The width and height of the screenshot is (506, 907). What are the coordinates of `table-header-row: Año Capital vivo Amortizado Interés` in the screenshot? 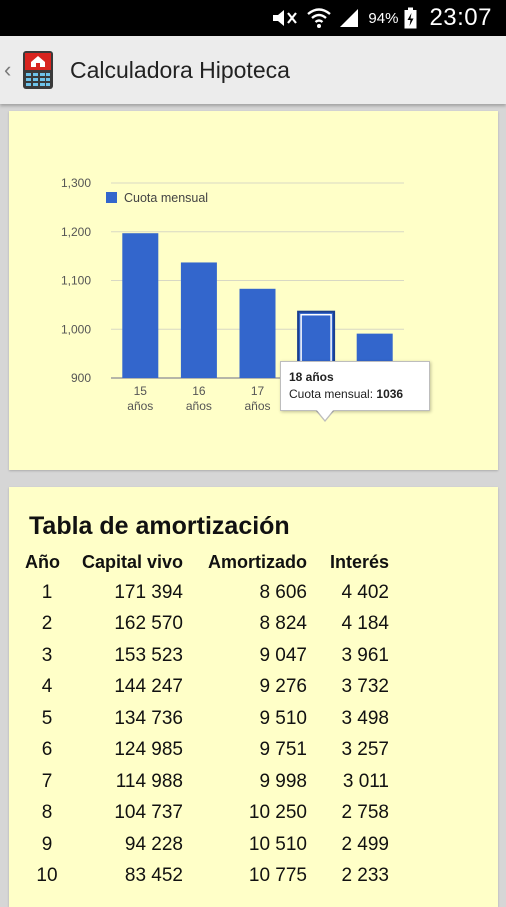 It's located at (207, 562).